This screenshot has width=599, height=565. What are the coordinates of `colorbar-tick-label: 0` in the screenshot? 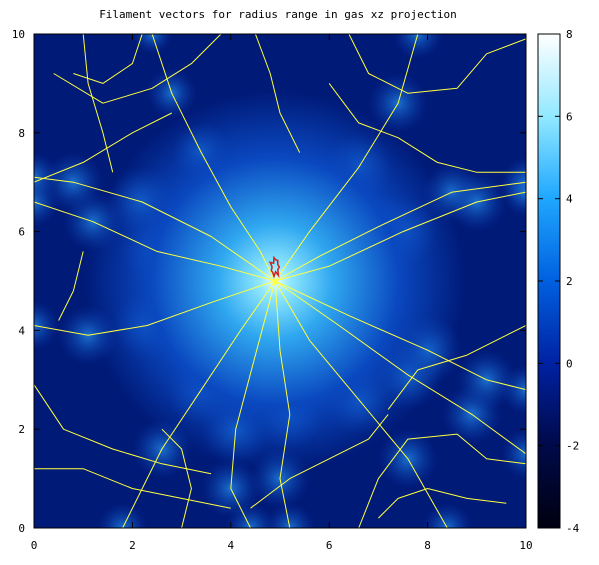 It's located at (569, 363).